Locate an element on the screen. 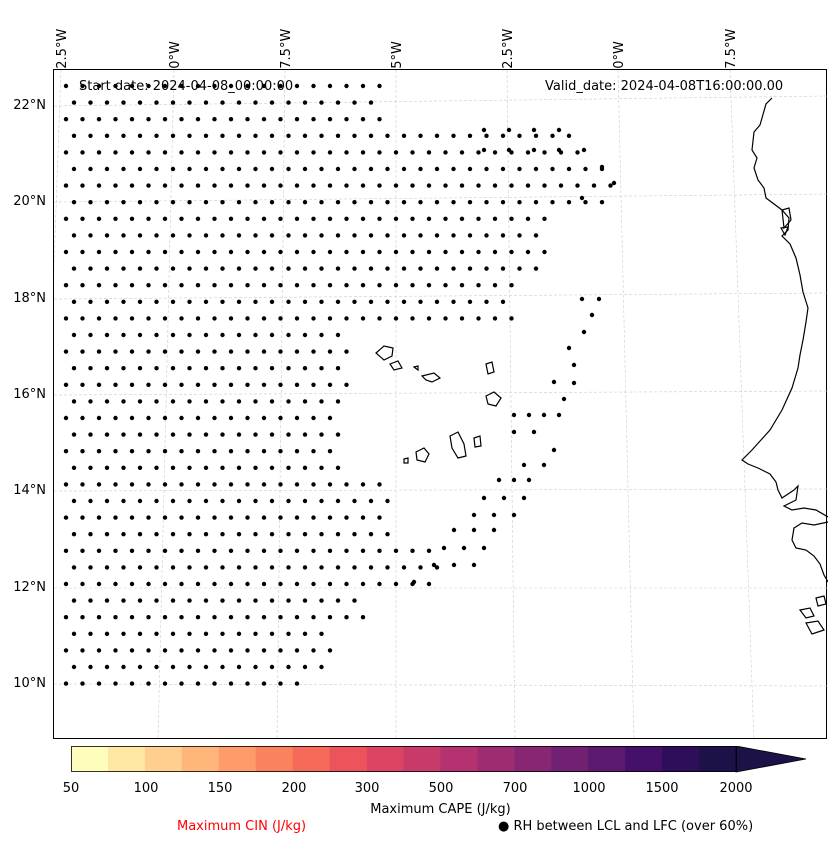 This screenshot has width=837, height=845. meridian-gridline is located at coordinates (281, 405).